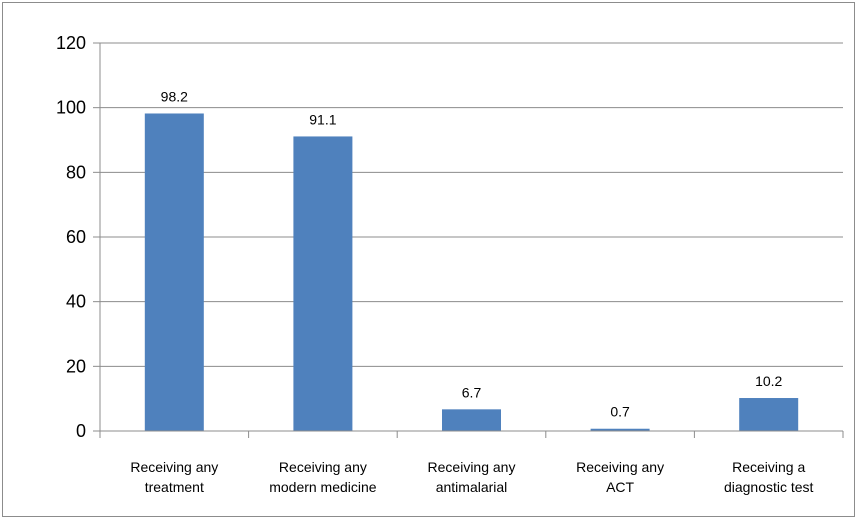  What do you see at coordinates (174, 487) in the screenshot?
I see `category-label: treatment` at bounding box center [174, 487].